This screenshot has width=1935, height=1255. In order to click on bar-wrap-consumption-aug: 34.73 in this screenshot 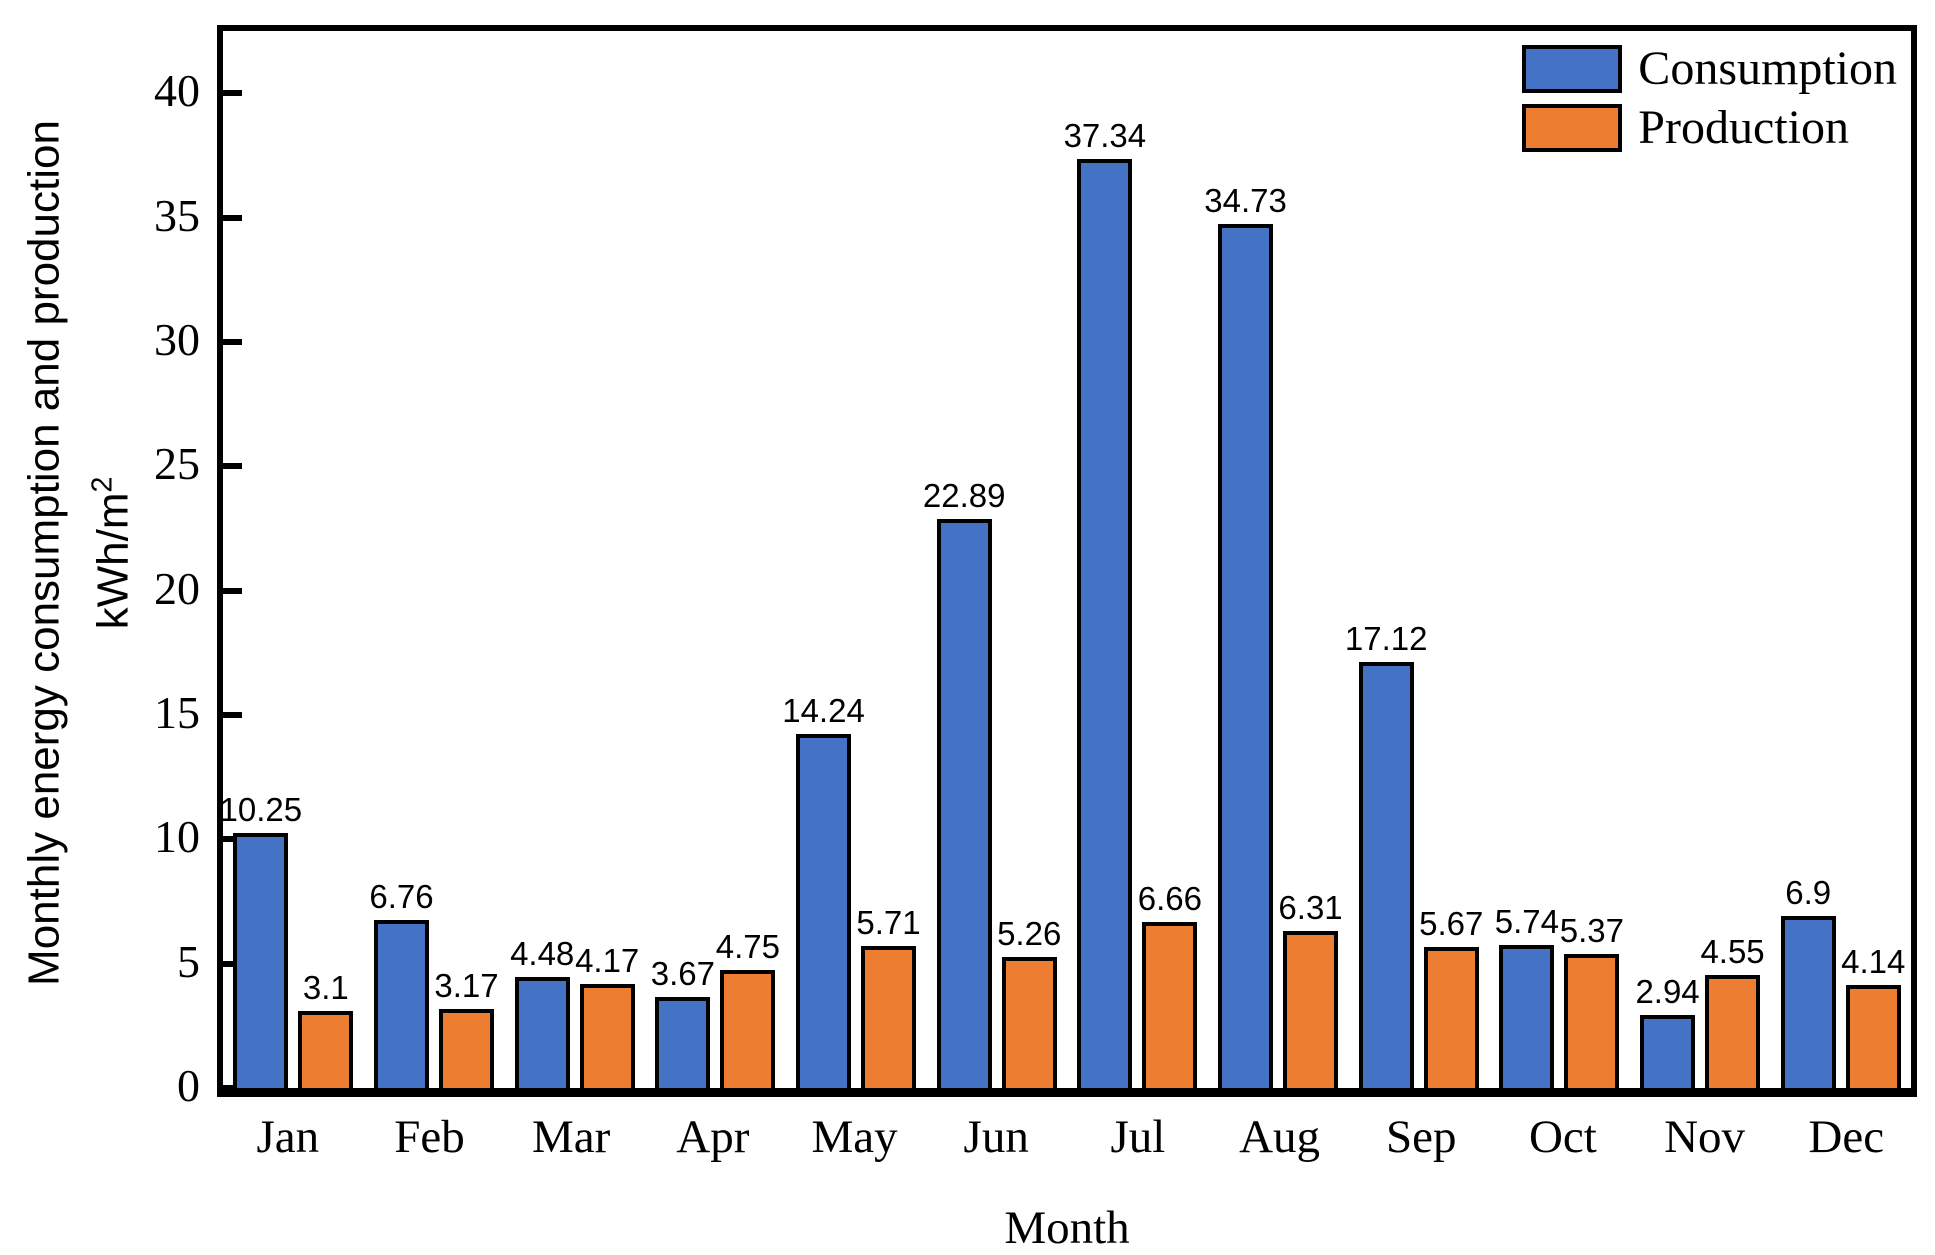, I will do `click(1245, 635)`.